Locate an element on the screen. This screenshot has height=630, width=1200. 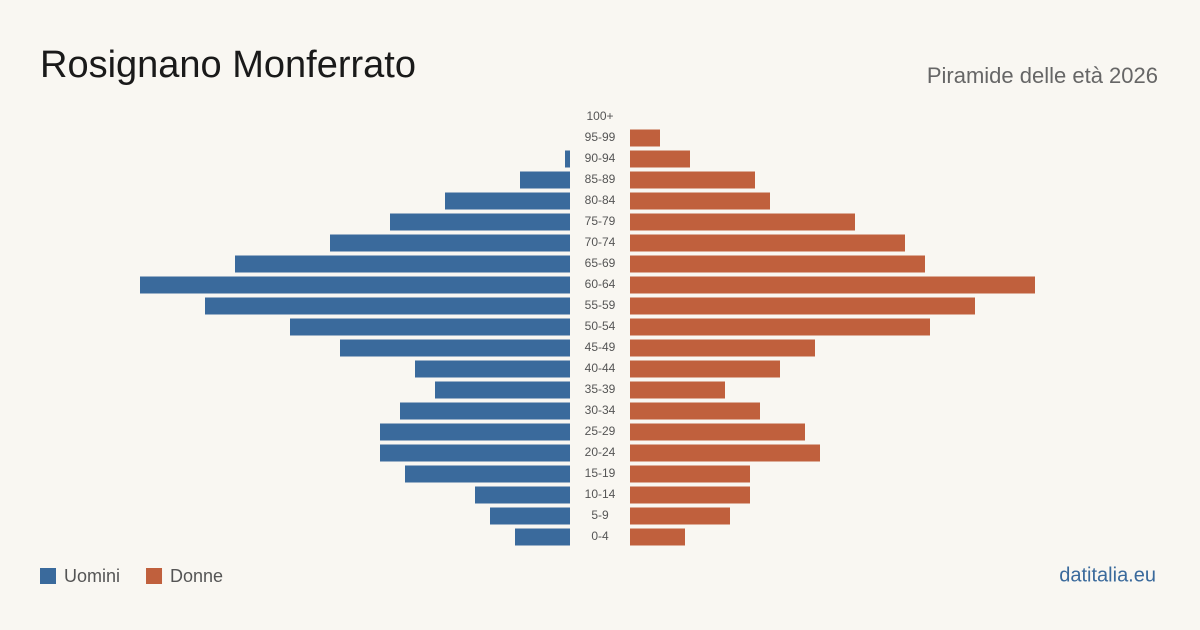
chart-subtitle: Piramide delle età 2026 is located at coordinates (1042, 75).